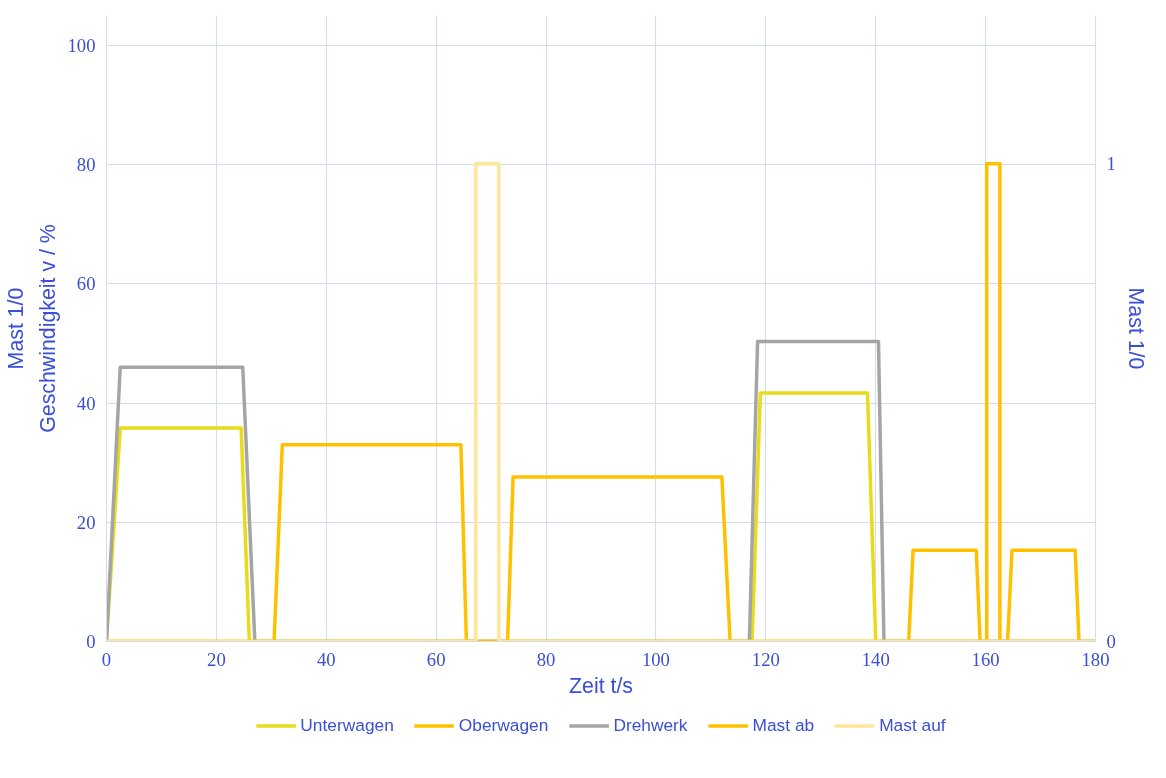 This screenshot has width=1166, height=778. I want to click on y-tick-label: 20, so click(86, 522).